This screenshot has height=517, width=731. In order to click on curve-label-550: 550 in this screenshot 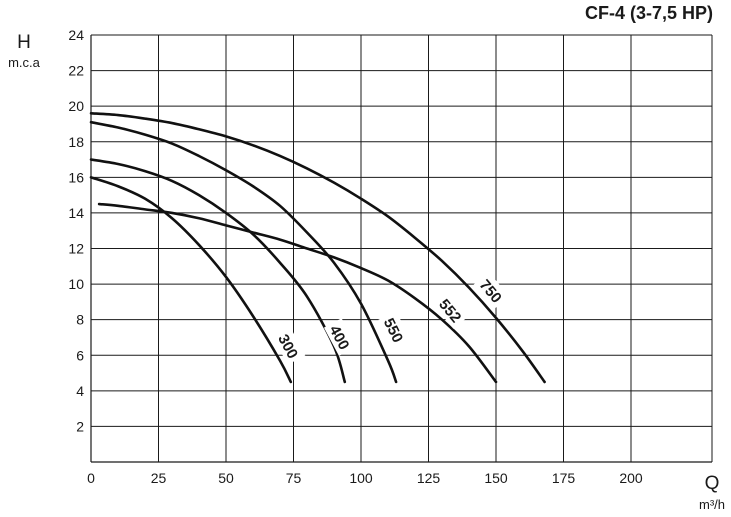, I will do `click(394, 330)`.